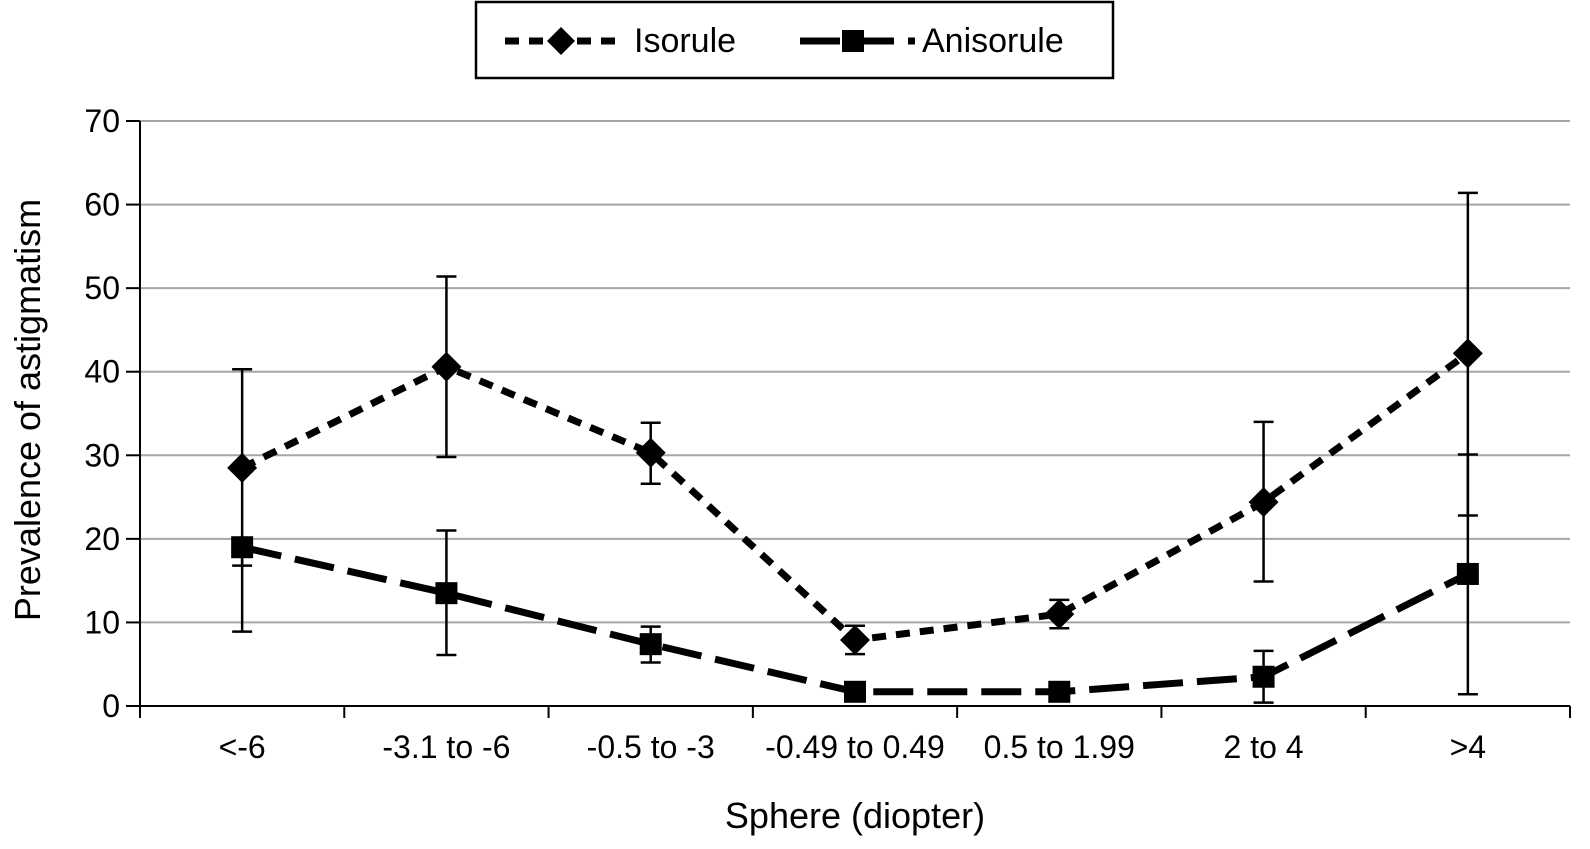 The image size is (1590, 849). What do you see at coordinates (102, 288) in the screenshot?
I see `y-tick-label-50: 50` at bounding box center [102, 288].